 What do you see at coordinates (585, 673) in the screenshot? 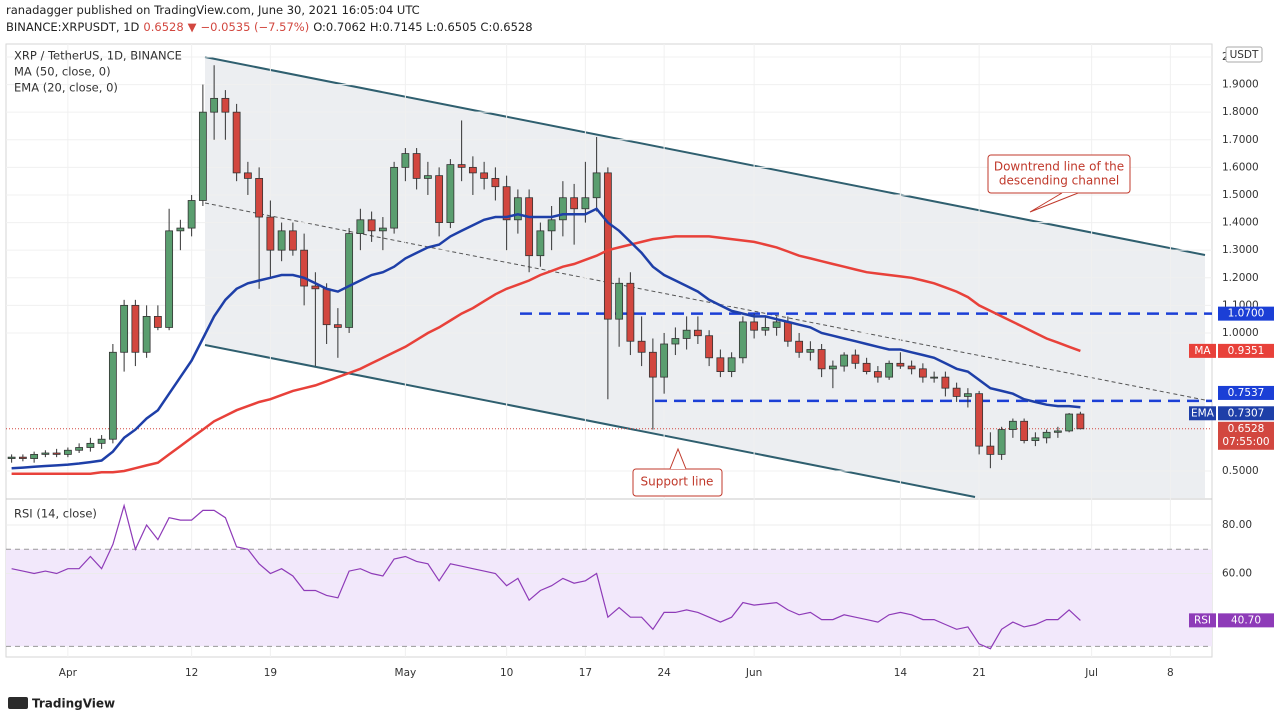
I see `x-tick-label: 17` at bounding box center [585, 673].